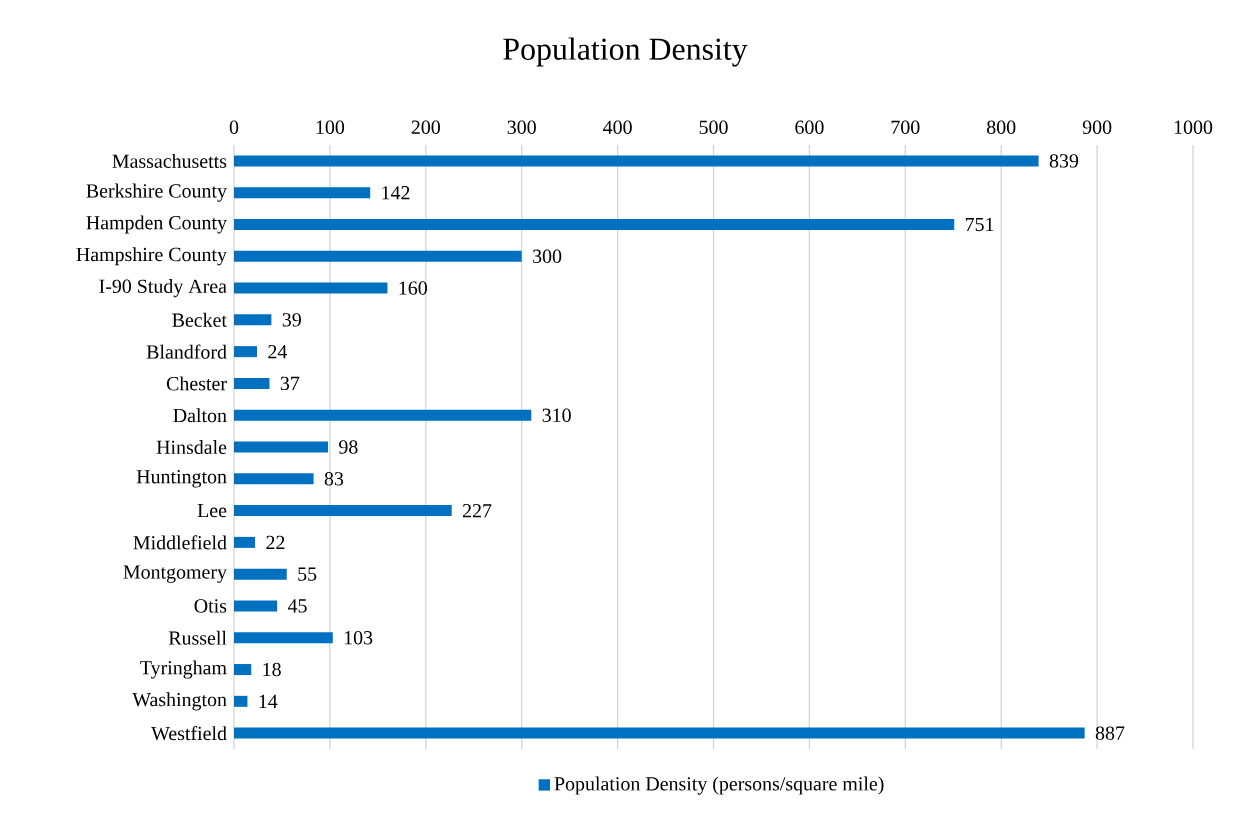  I want to click on y-tick-label: Lee, so click(212, 510).